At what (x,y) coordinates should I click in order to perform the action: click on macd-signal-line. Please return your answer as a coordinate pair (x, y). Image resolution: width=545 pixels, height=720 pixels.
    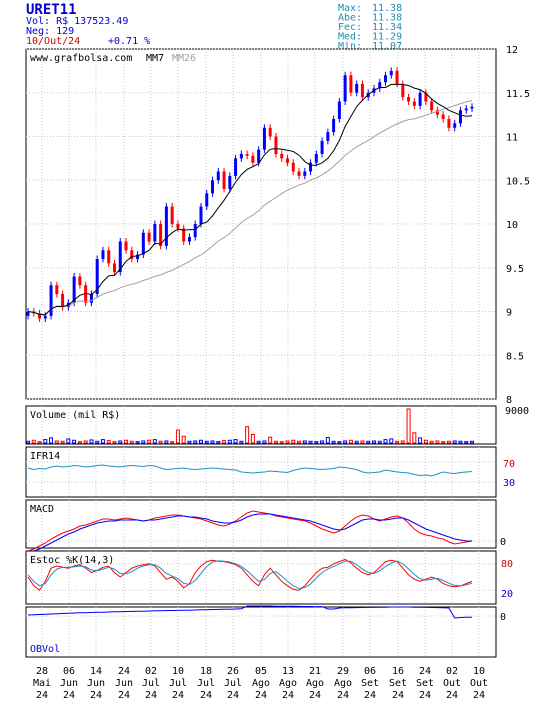
    Looking at the image, I should click on (249, 533).